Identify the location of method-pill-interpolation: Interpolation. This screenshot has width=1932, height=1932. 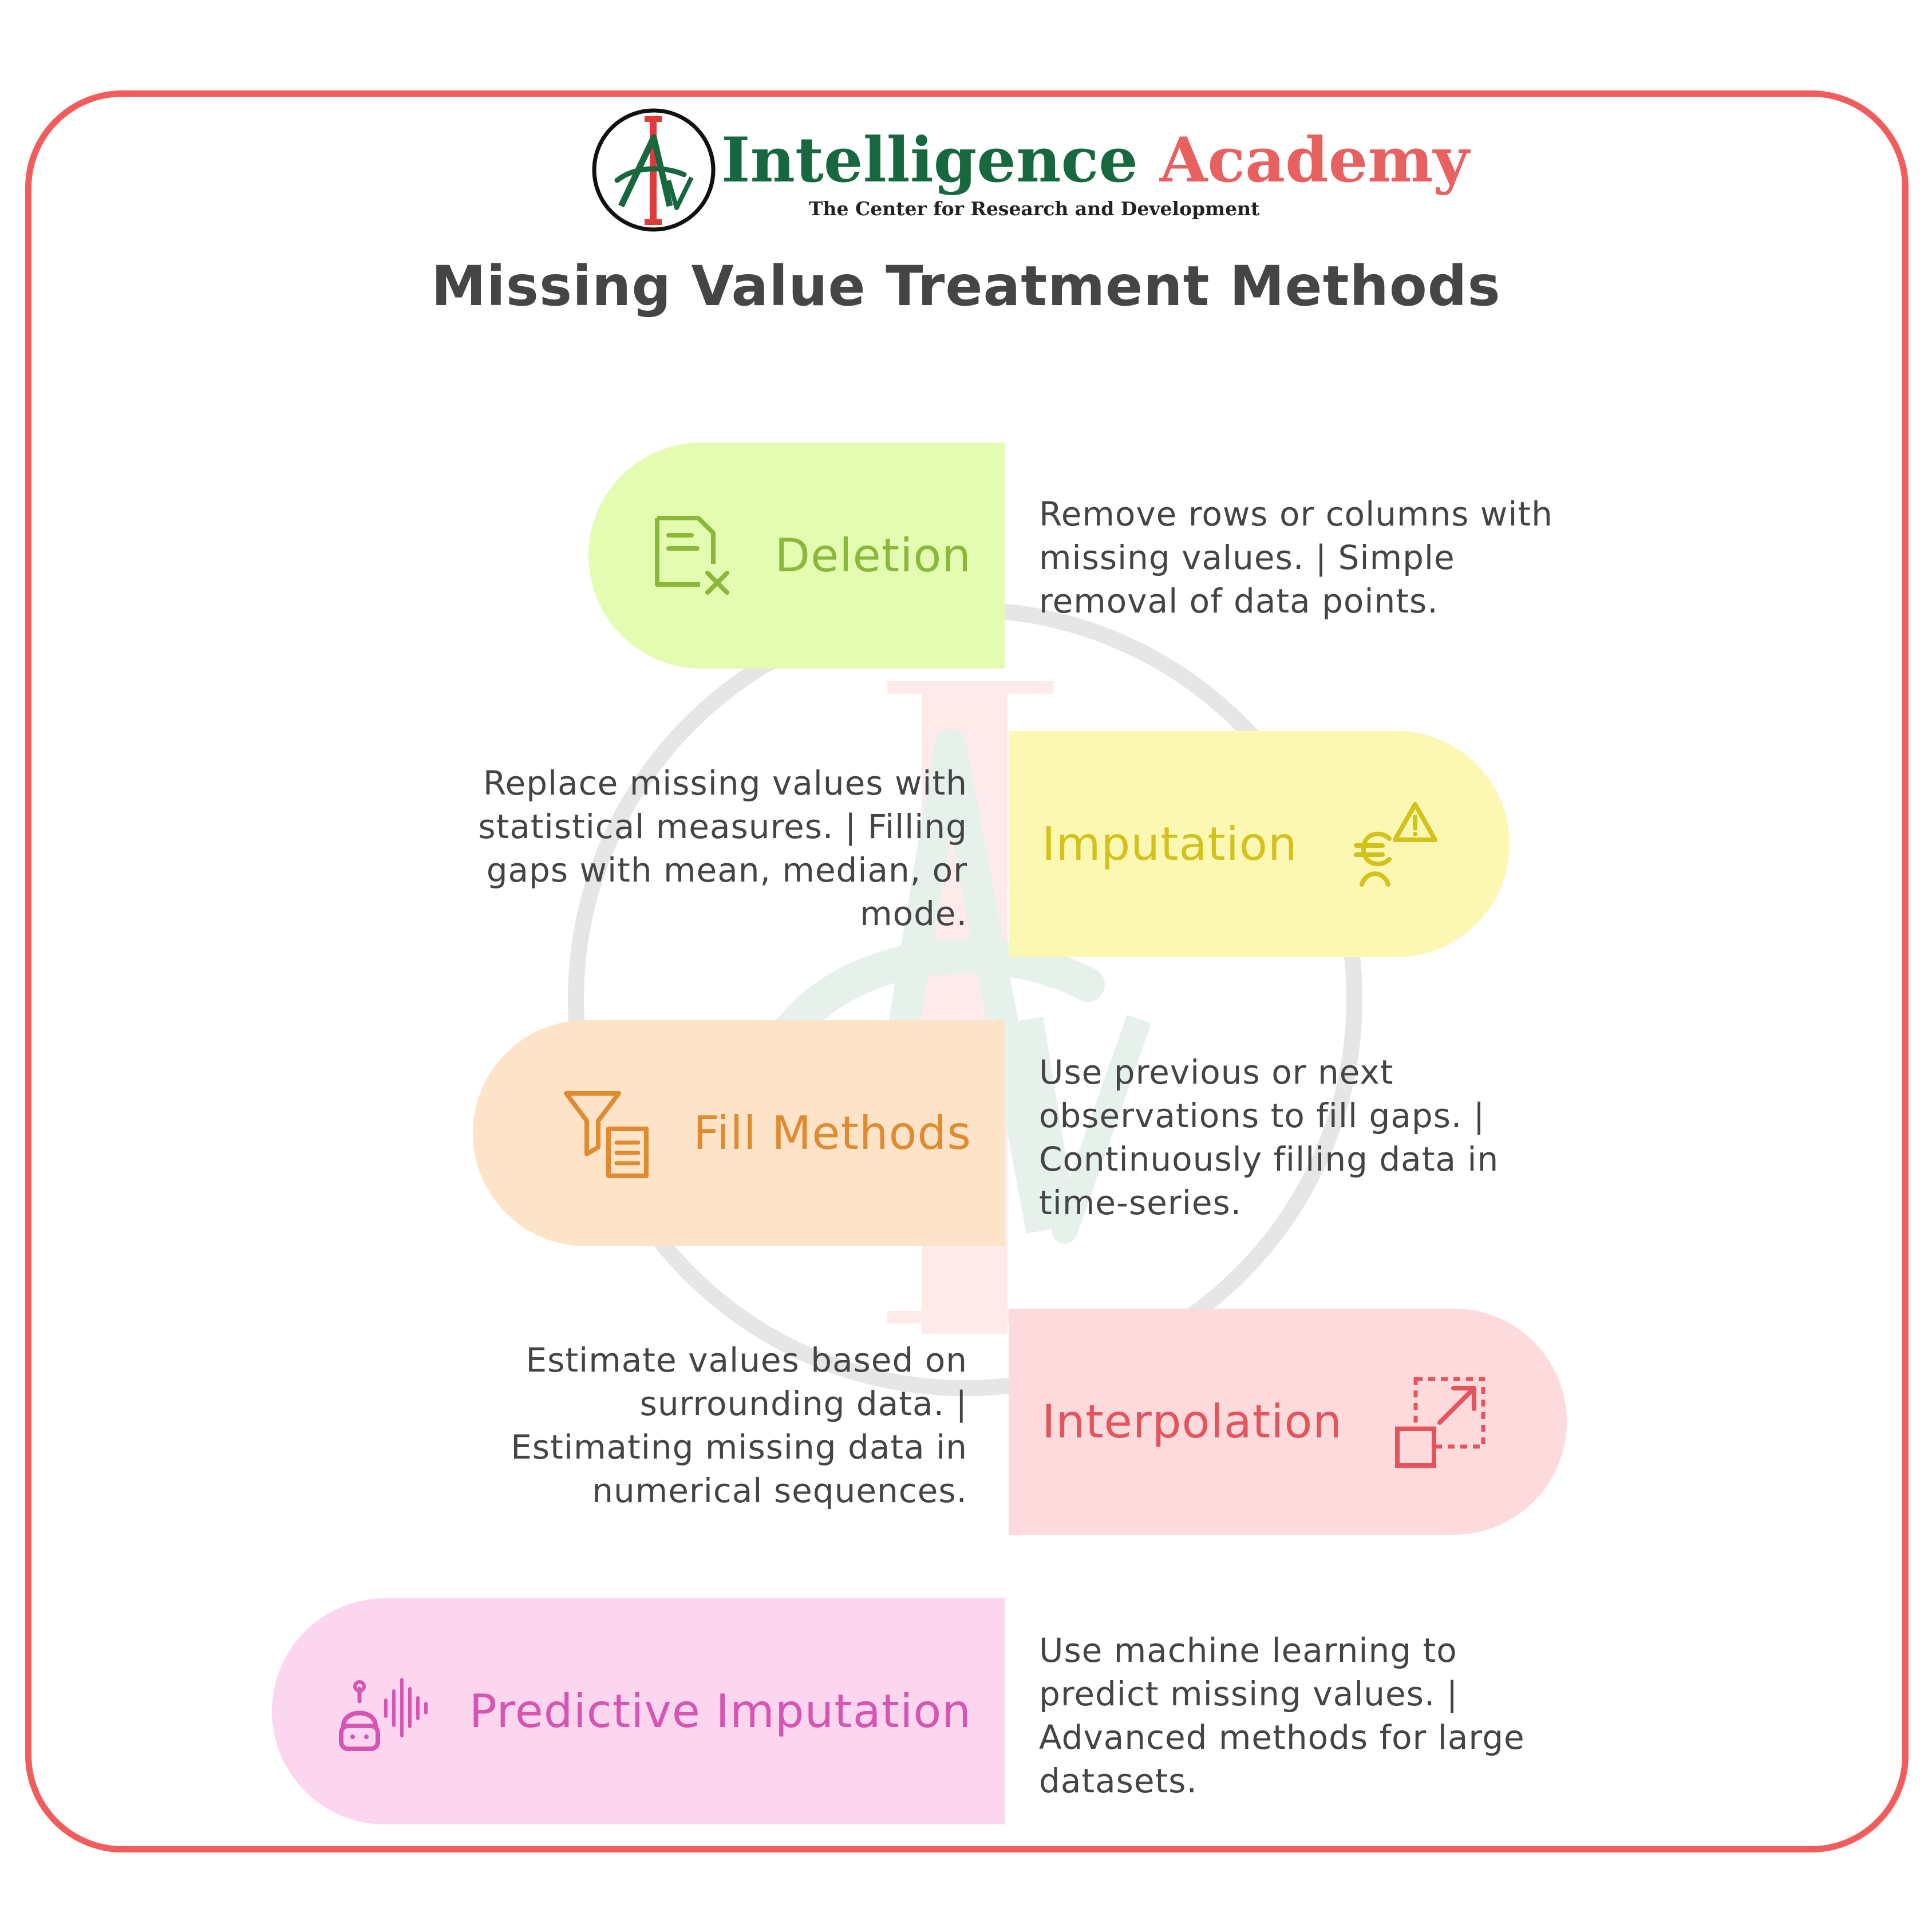
(1288, 1422).